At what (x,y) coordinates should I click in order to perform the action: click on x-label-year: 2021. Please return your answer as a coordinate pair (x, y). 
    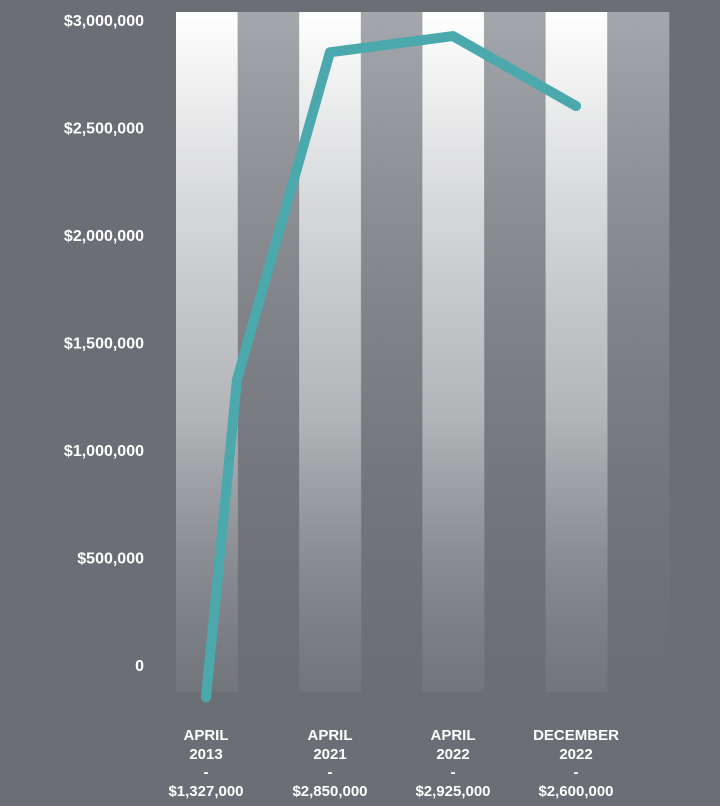
    Looking at the image, I should click on (329, 754).